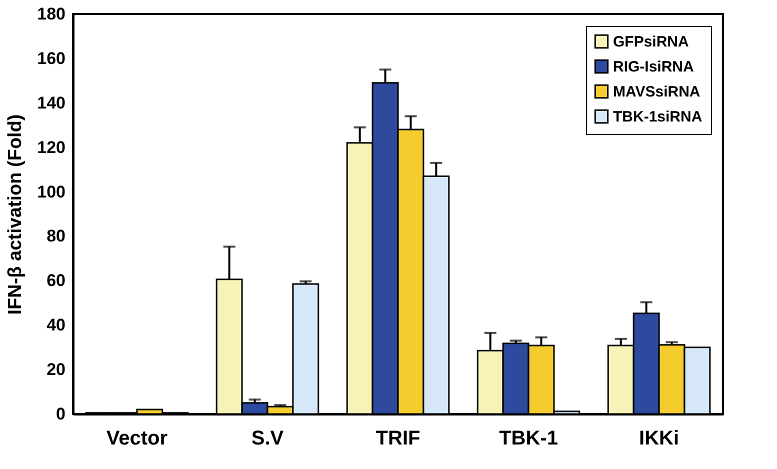  I want to click on y-tick-label: 180, so click(51, 14).